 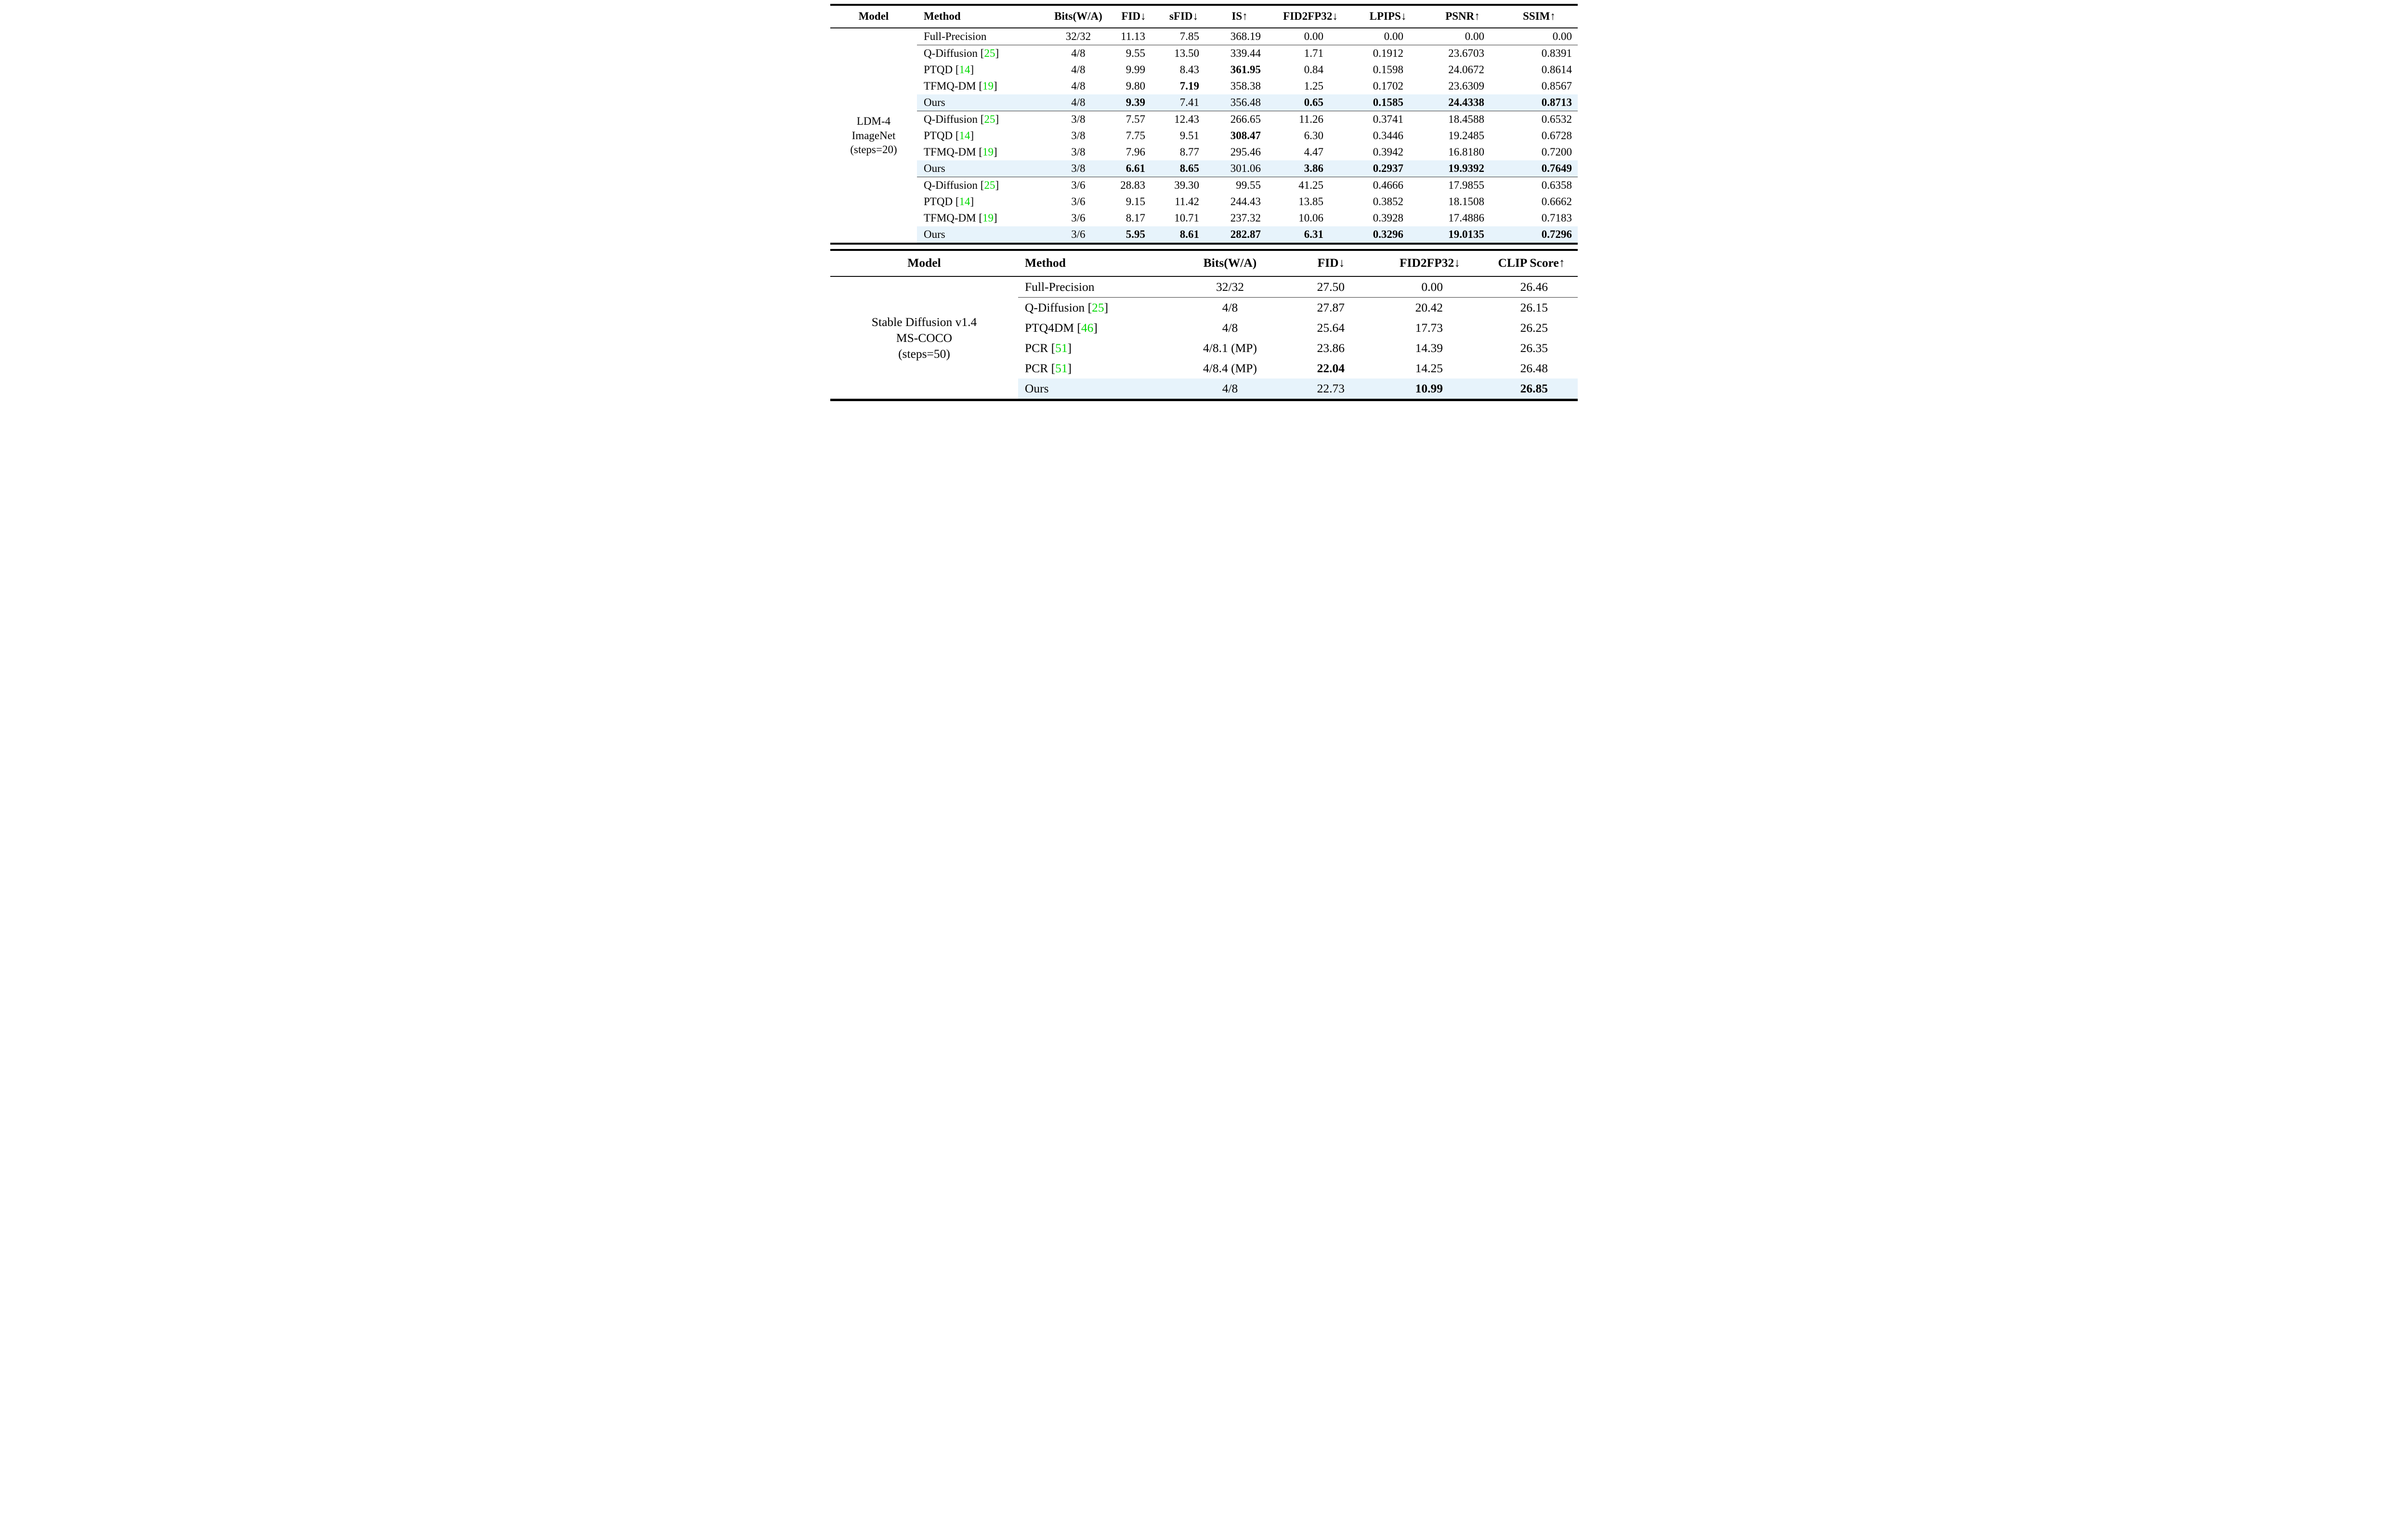 I want to click on metric-value: 3.86, so click(x=1310, y=169).